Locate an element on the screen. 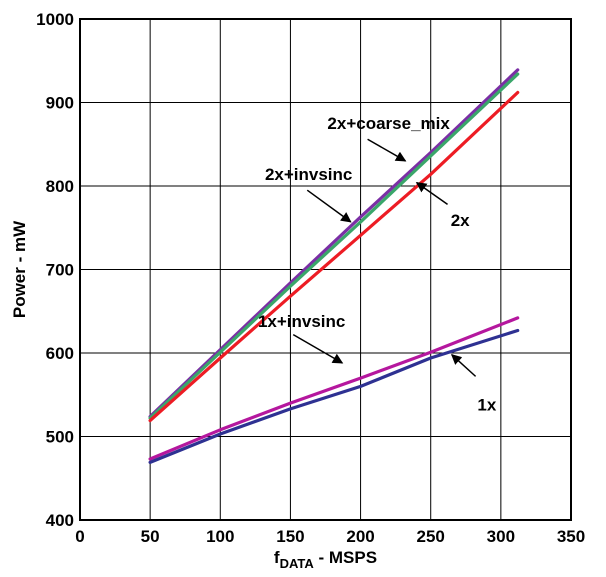  y-tick-label: 1000 is located at coordinates (55, 19).